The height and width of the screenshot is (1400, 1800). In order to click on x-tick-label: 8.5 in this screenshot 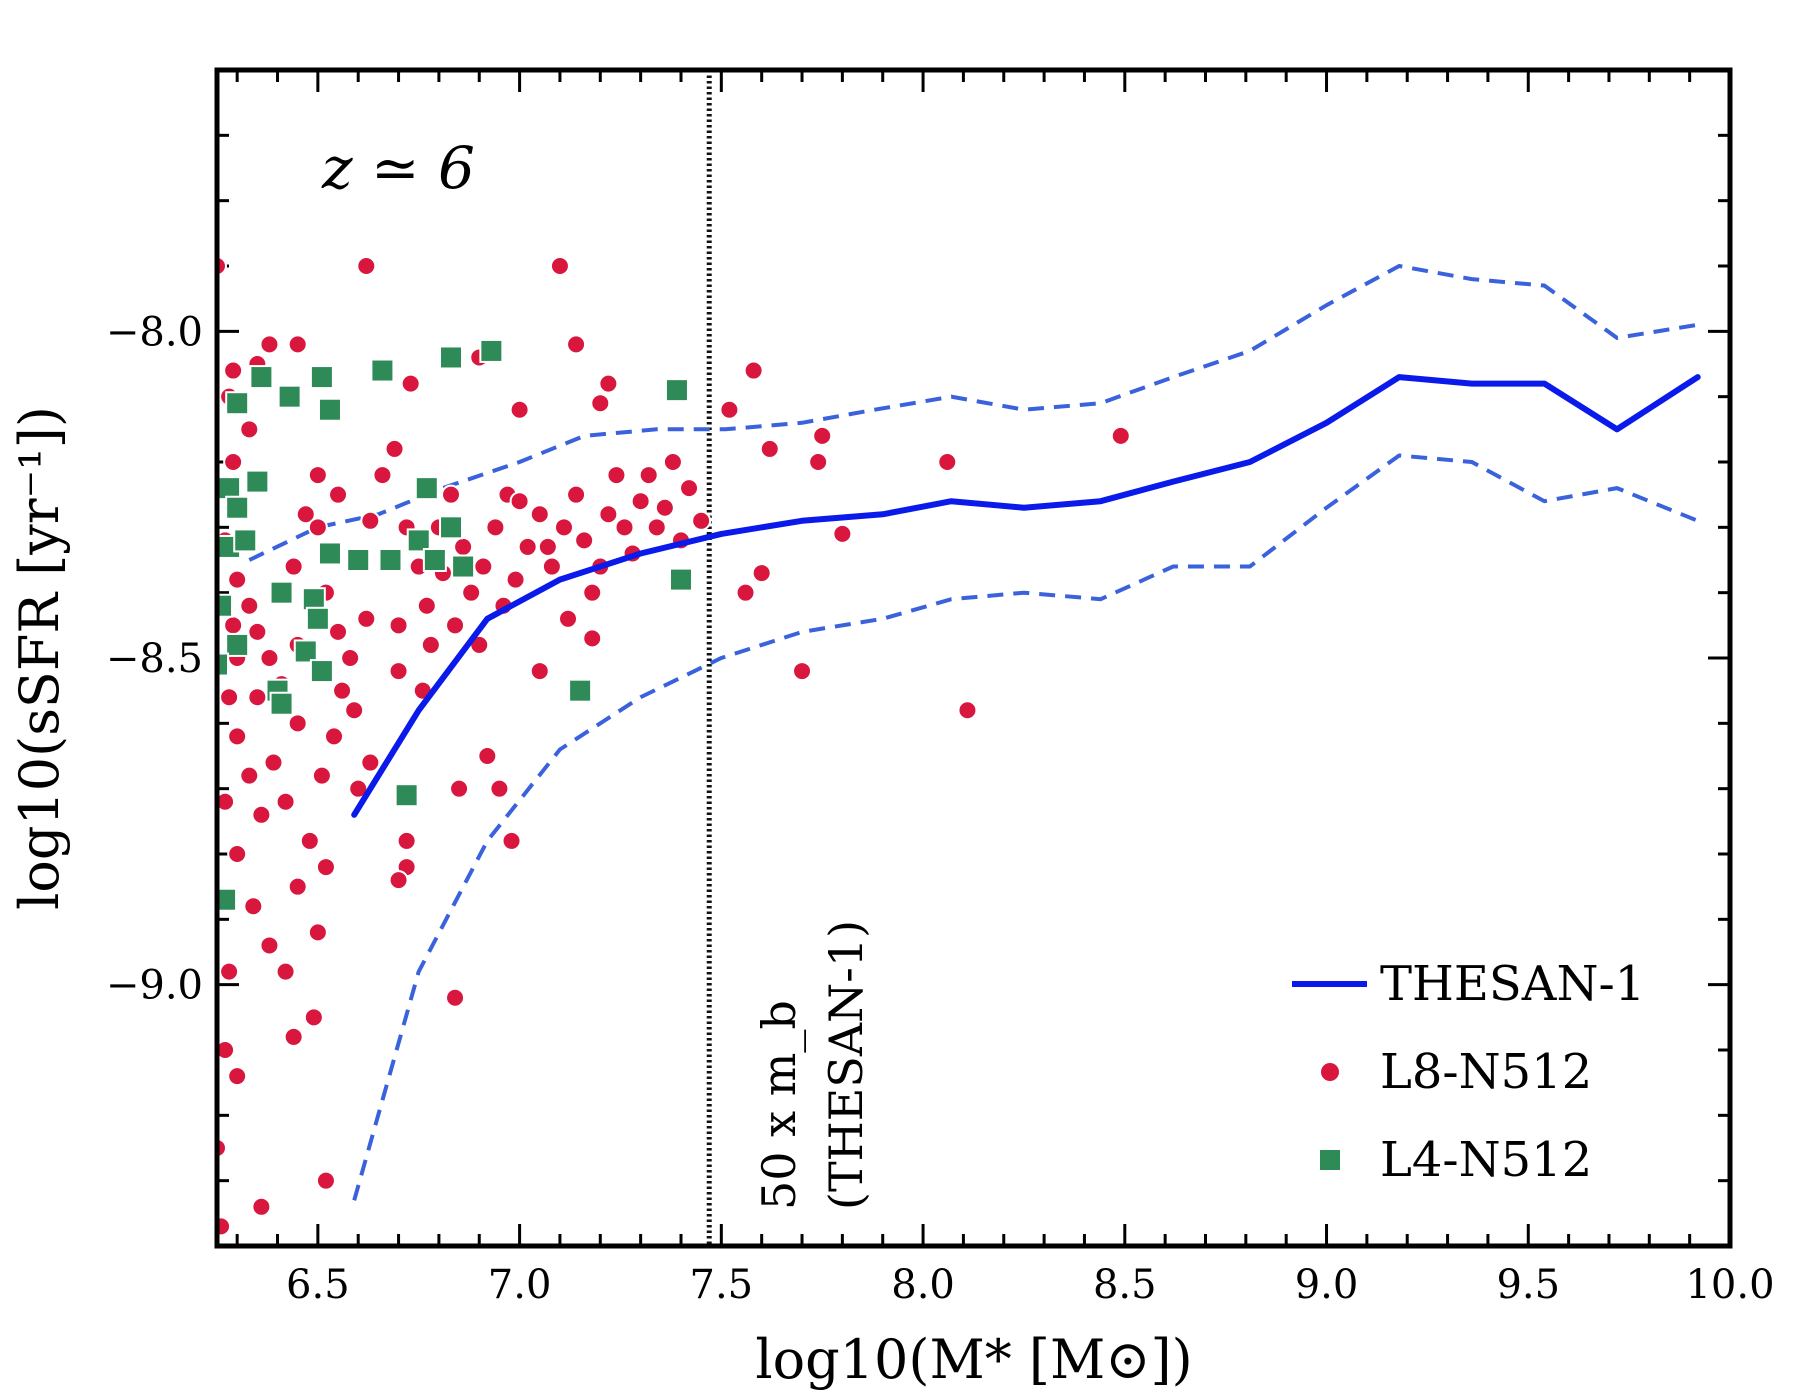, I will do `click(1125, 1285)`.